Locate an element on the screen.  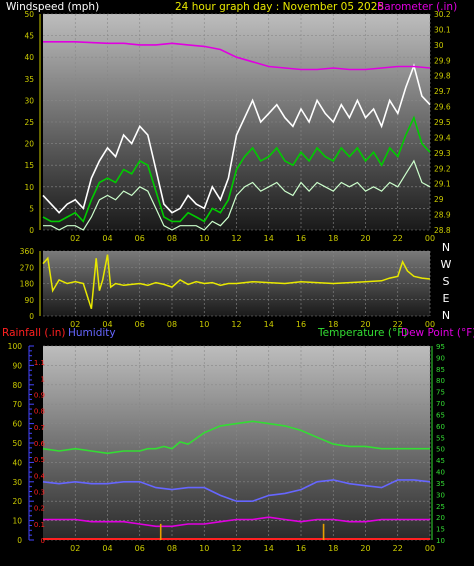
barometer-tick-label: 28.9 is located at coordinates (442, 215).